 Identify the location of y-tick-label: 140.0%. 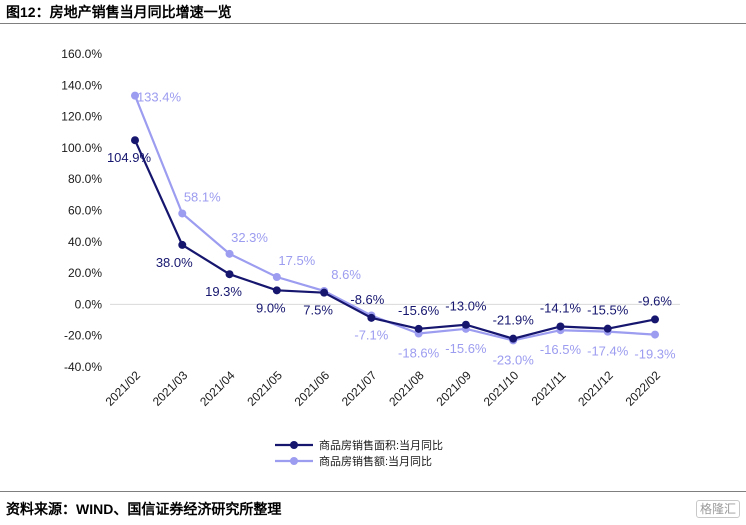
(81, 85).